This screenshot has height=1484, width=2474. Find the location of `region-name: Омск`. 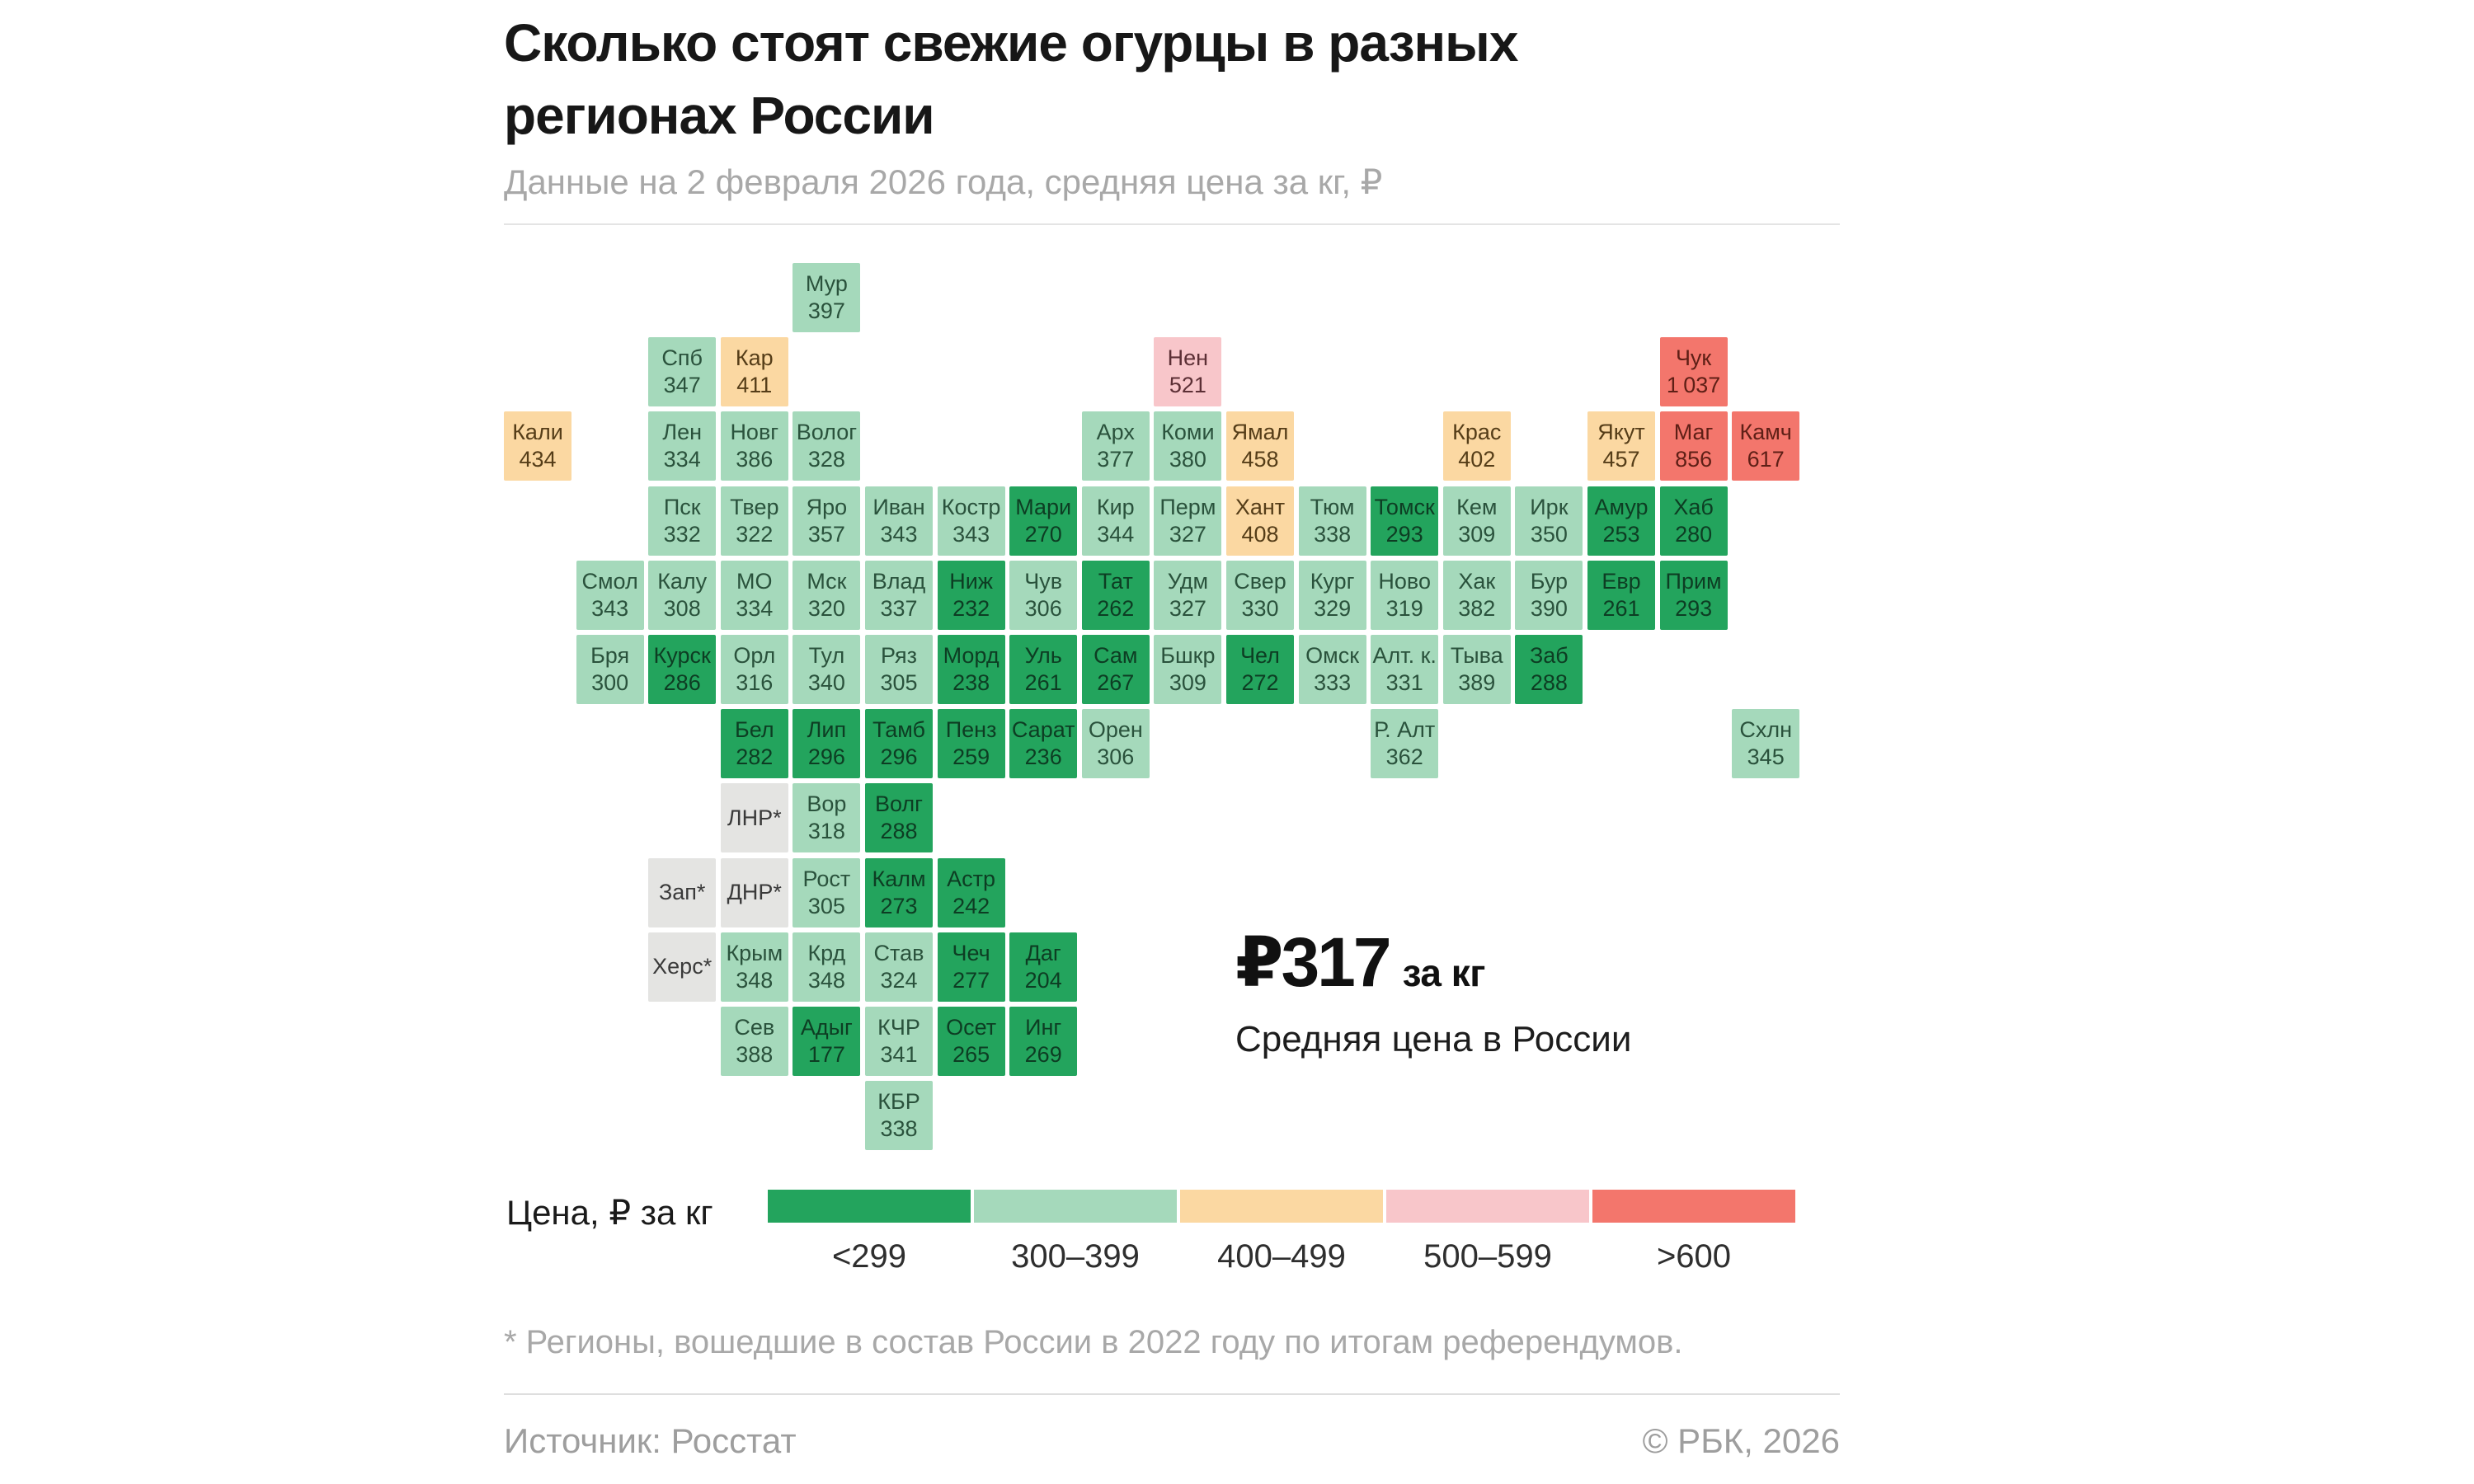

region-name: Омск is located at coordinates (1332, 655).